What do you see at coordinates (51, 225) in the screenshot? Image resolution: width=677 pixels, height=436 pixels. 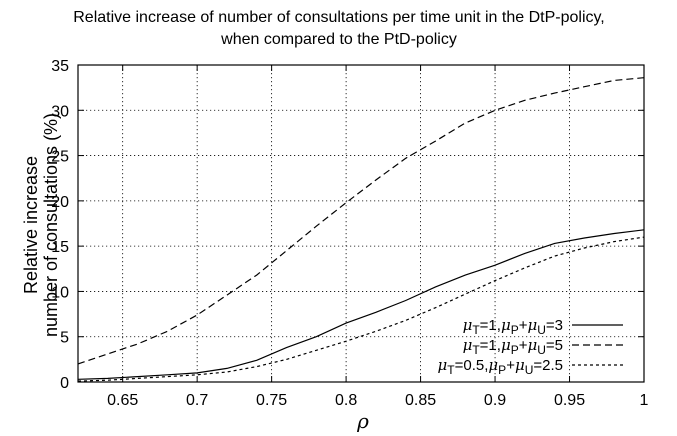 I see `y-axis-label-line-2: number of consultations (%)` at bounding box center [51, 225].